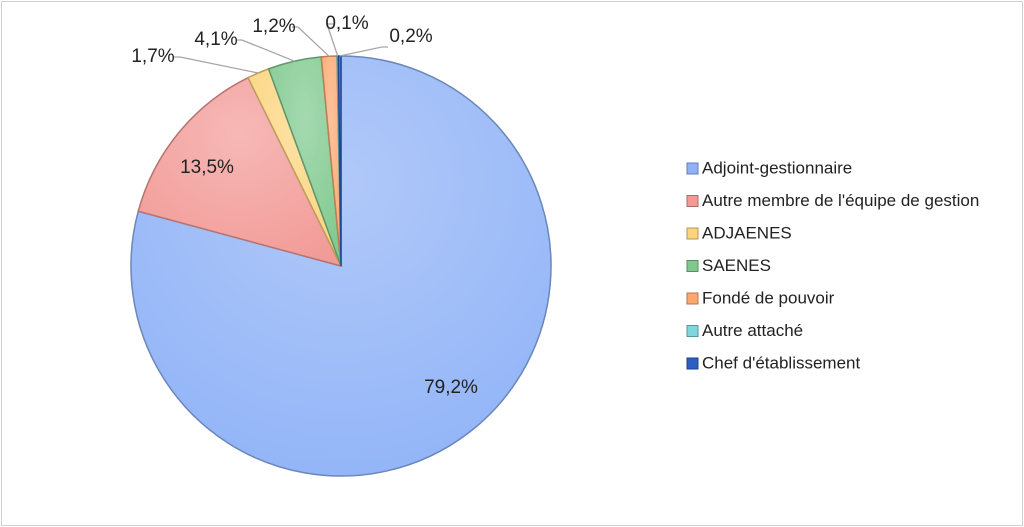 This screenshot has height=527, width=1024. I want to click on label-autre-attache: 0,1%, so click(346, 23).